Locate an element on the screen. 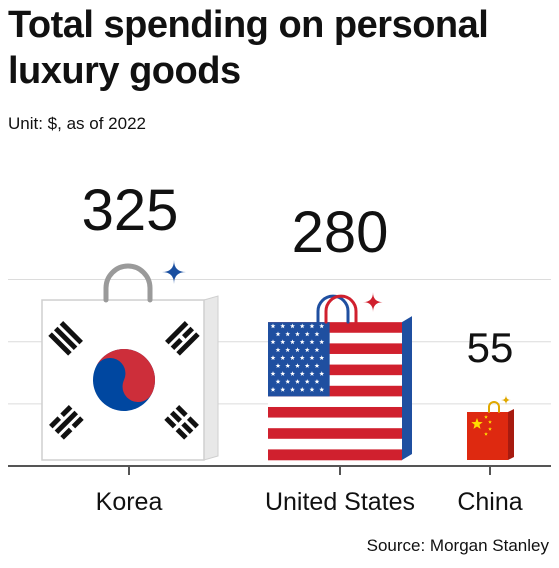 The height and width of the screenshot is (568, 559). chart-title: Total spending on personal luxury goods is located at coordinates (248, 48).